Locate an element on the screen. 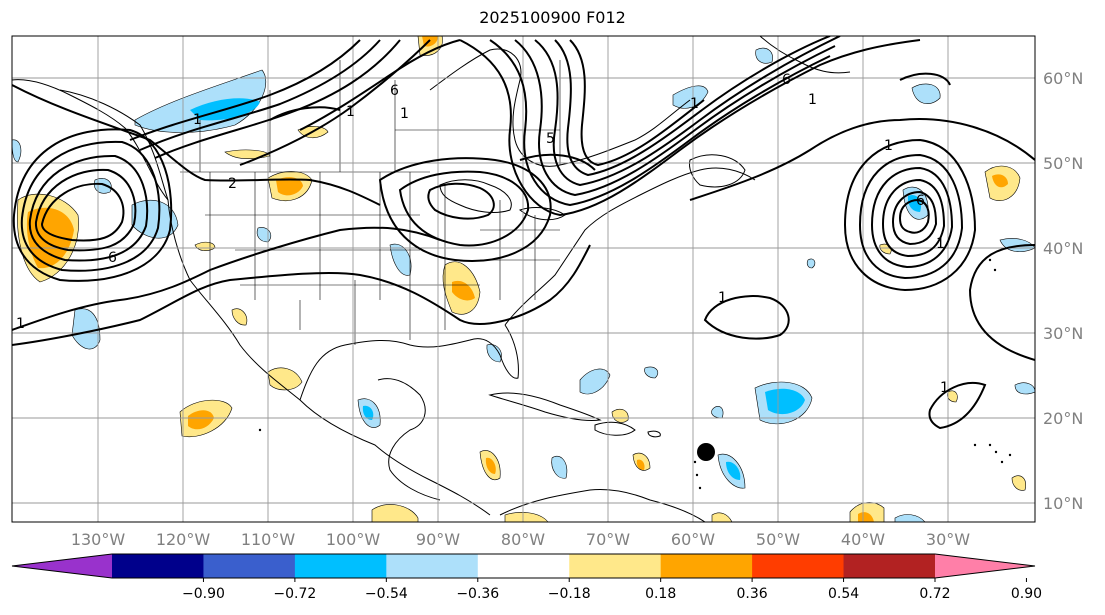 The height and width of the screenshot is (615, 1105). lat-label: 50°N is located at coordinates (1063, 163).